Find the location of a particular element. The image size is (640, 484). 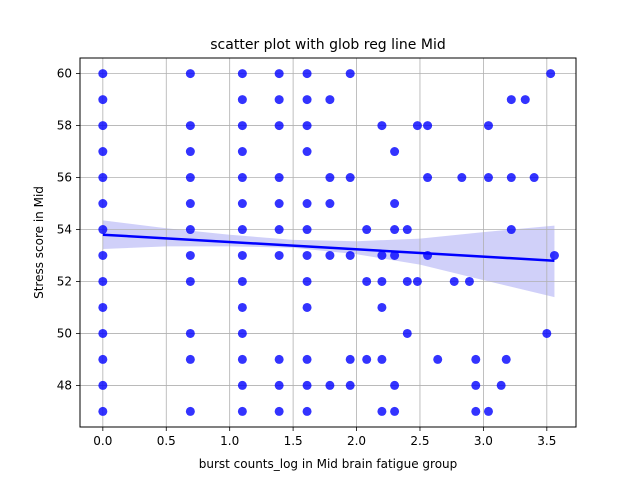

x-tick-label: 1.5 is located at coordinates (293, 441).